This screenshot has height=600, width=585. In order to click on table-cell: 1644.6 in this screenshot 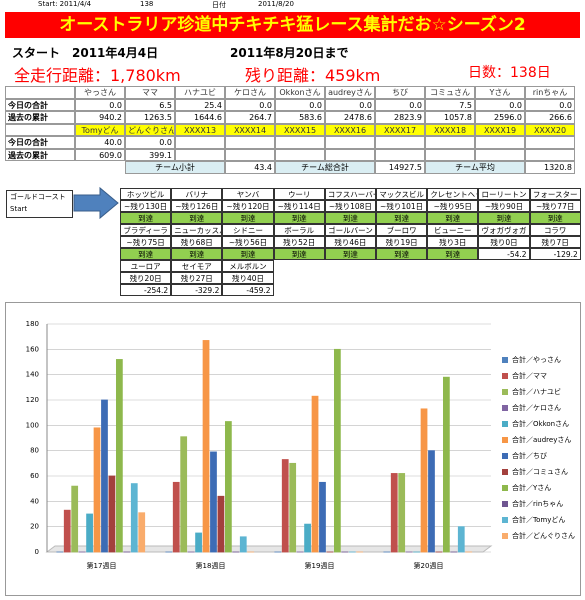, I will do `click(200, 117)`.